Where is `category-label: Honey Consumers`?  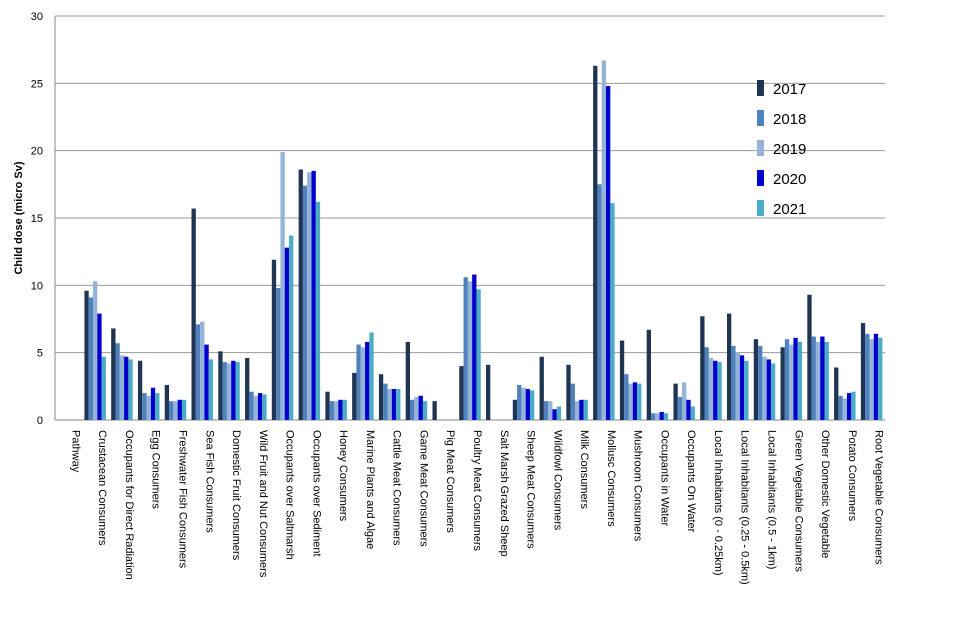 category-label: Honey Consumers is located at coordinates (343, 476).